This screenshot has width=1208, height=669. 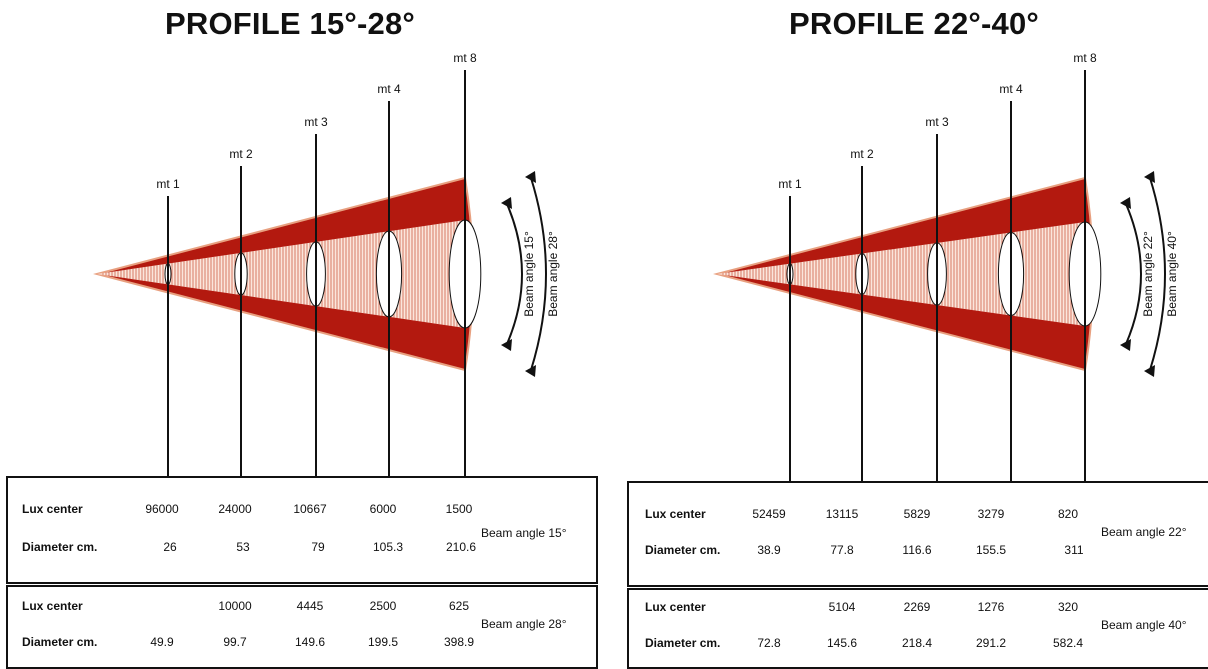 I want to click on lux-value: 24000, so click(x=235, y=509).